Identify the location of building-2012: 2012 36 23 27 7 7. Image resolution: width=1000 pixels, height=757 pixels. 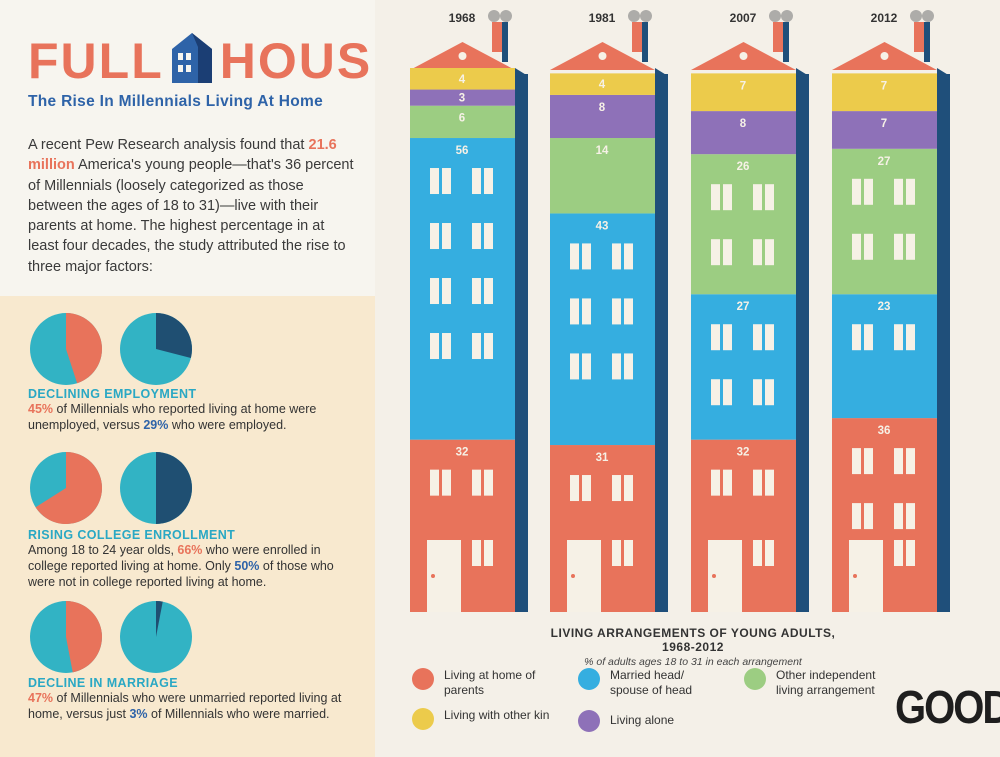
(891, 312).